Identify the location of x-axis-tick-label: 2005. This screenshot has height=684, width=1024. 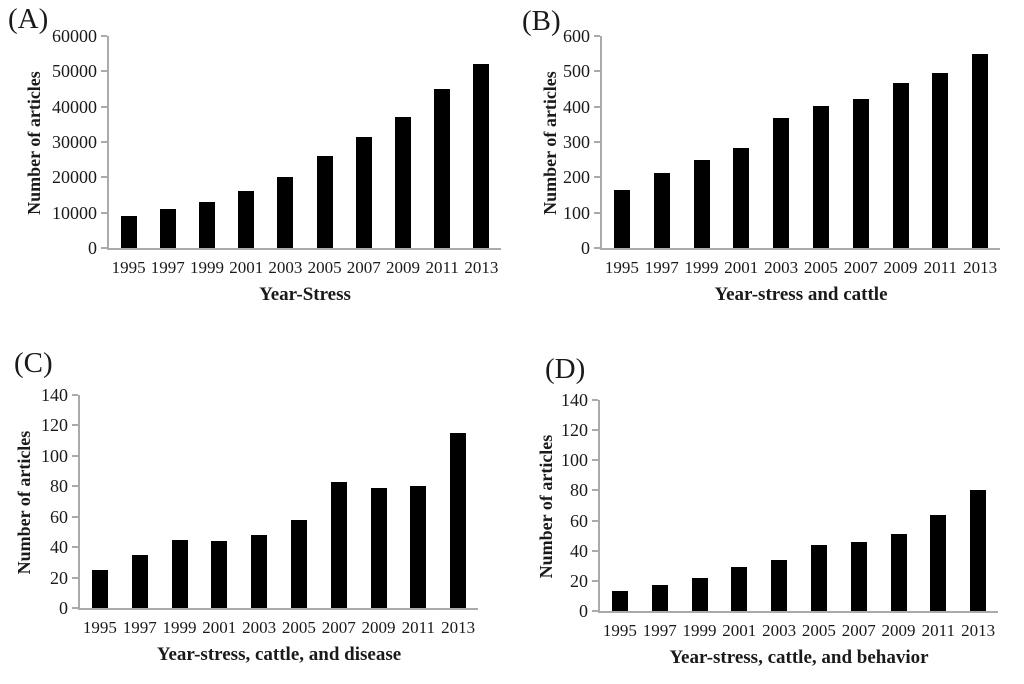
(324, 267).